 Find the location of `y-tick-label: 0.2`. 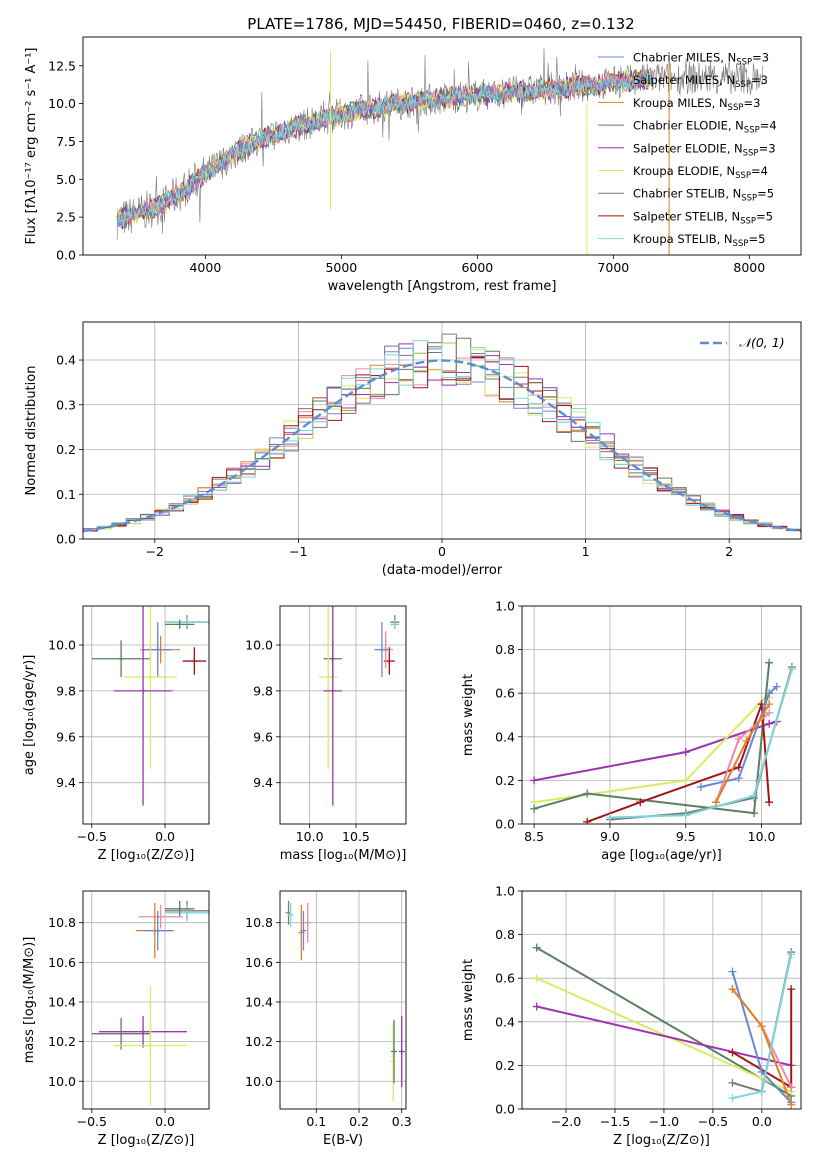

y-tick-label: 0.2 is located at coordinates (505, 1065).